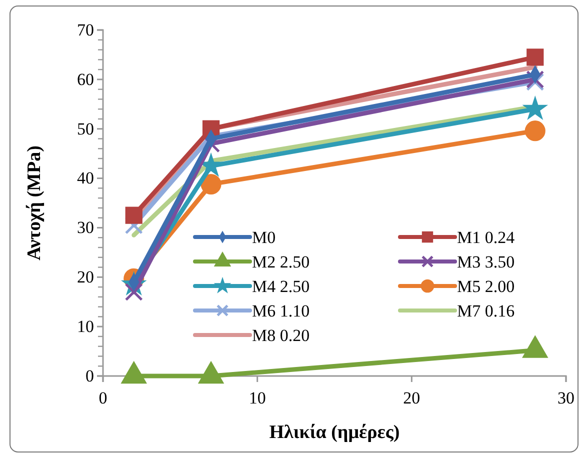 The image size is (586, 459). I want to click on legend-label: M5 2.00, so click(486, 286).